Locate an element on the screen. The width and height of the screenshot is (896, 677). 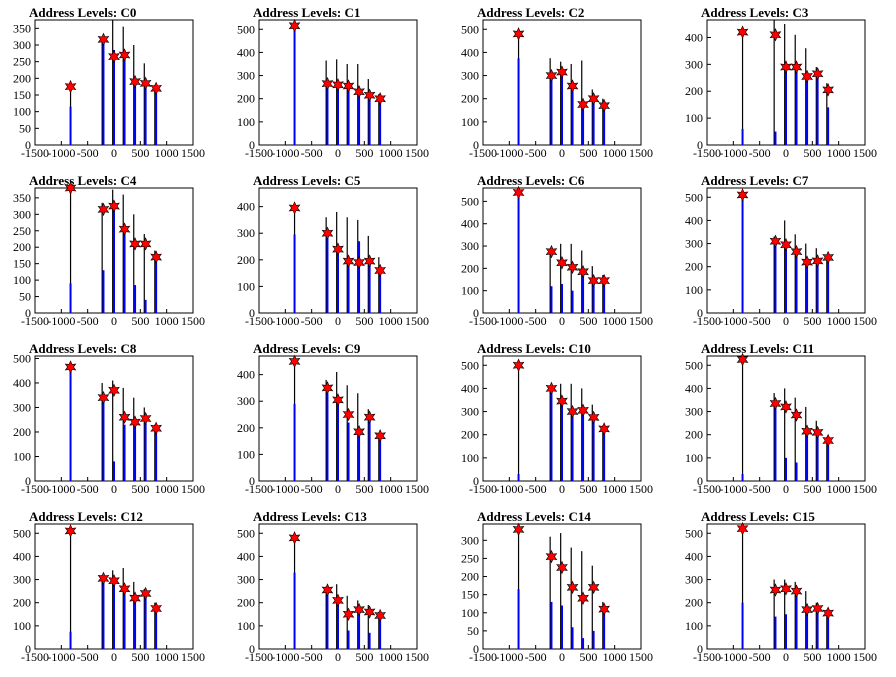
panel-title: Address Levels: C11 is located at coordinates (757, 348).